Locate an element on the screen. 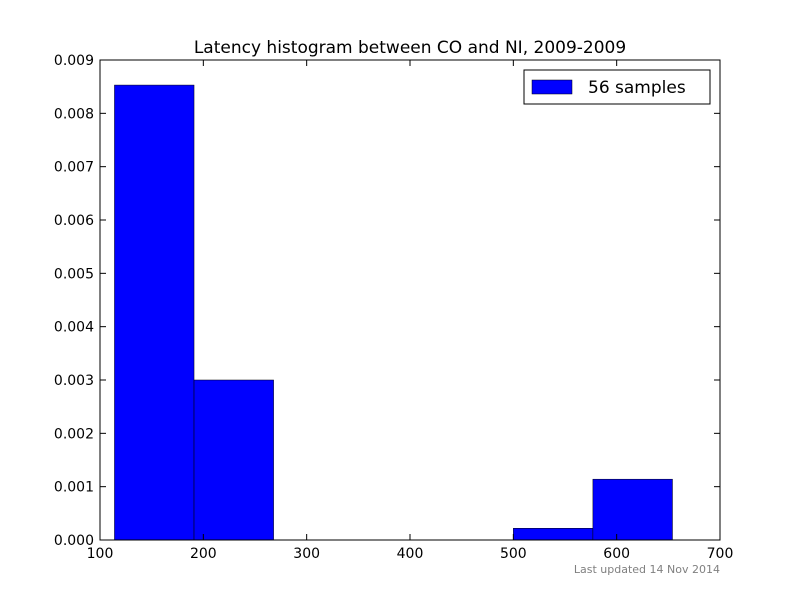  y-tick-label-0: 0.000 is located at coordinates (74, 541).